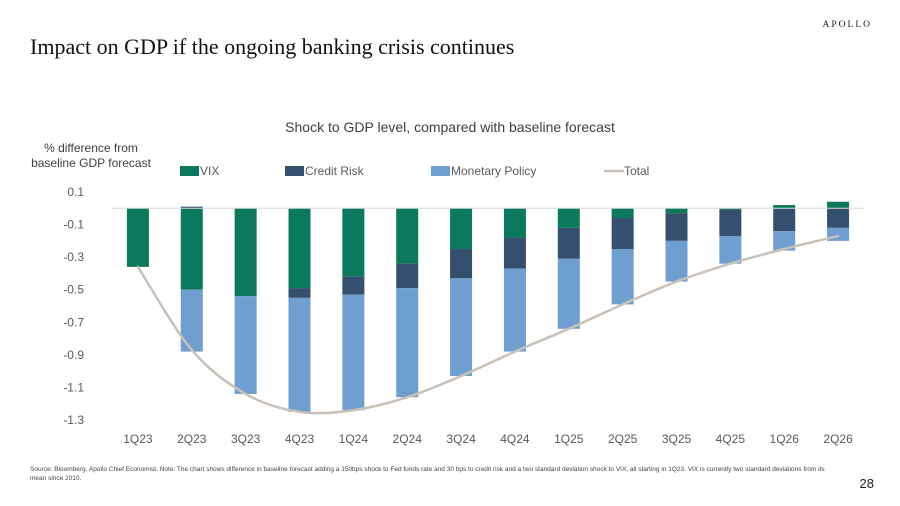  I want to click on bar-credit-risk-4q23, so click(299, 293).